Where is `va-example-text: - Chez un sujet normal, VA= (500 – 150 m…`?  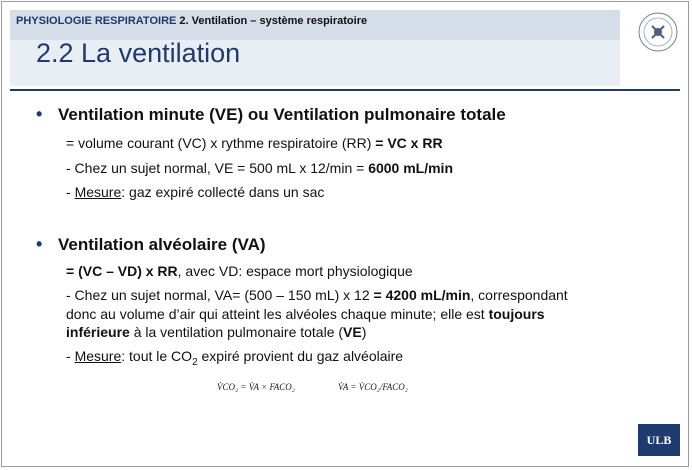 va-example-text: - Chez un sujet normal, VA= (500 – 150 m… is located at coordinates (220, 295).